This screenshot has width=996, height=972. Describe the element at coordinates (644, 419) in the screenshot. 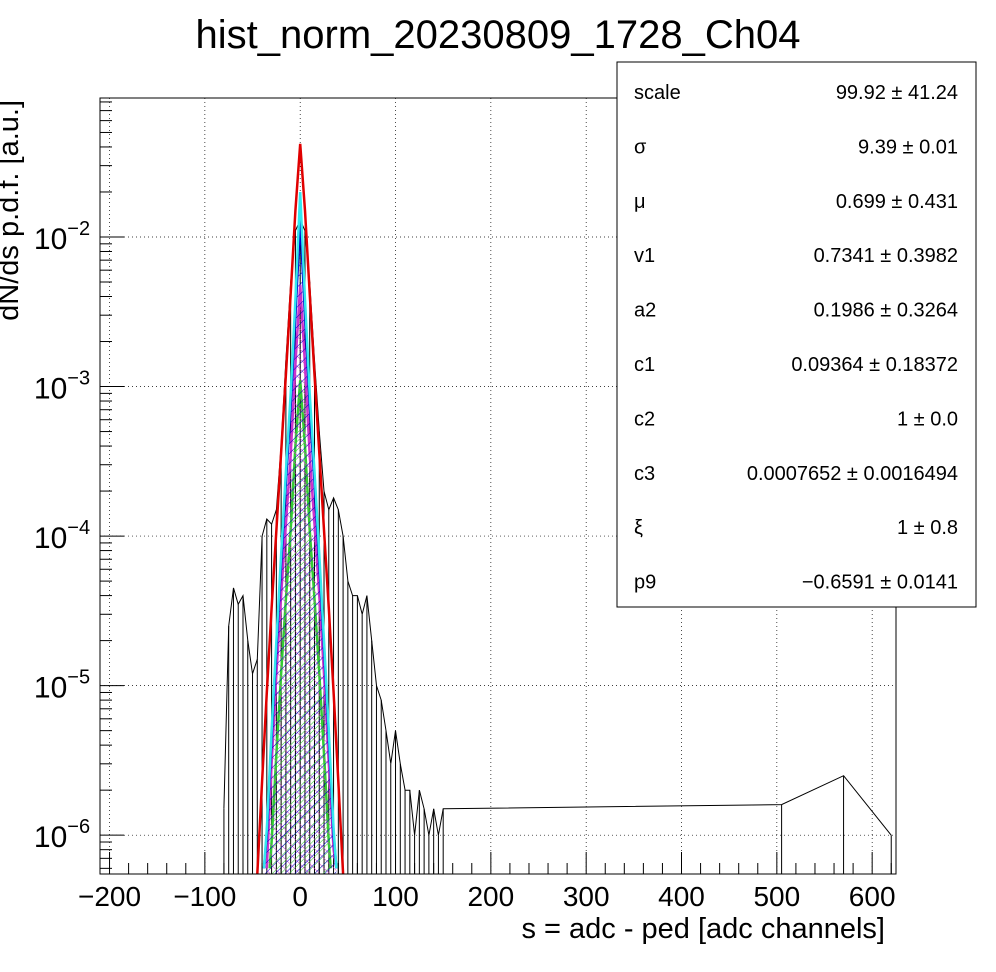

I see `stats-row-name: c2` at that location.